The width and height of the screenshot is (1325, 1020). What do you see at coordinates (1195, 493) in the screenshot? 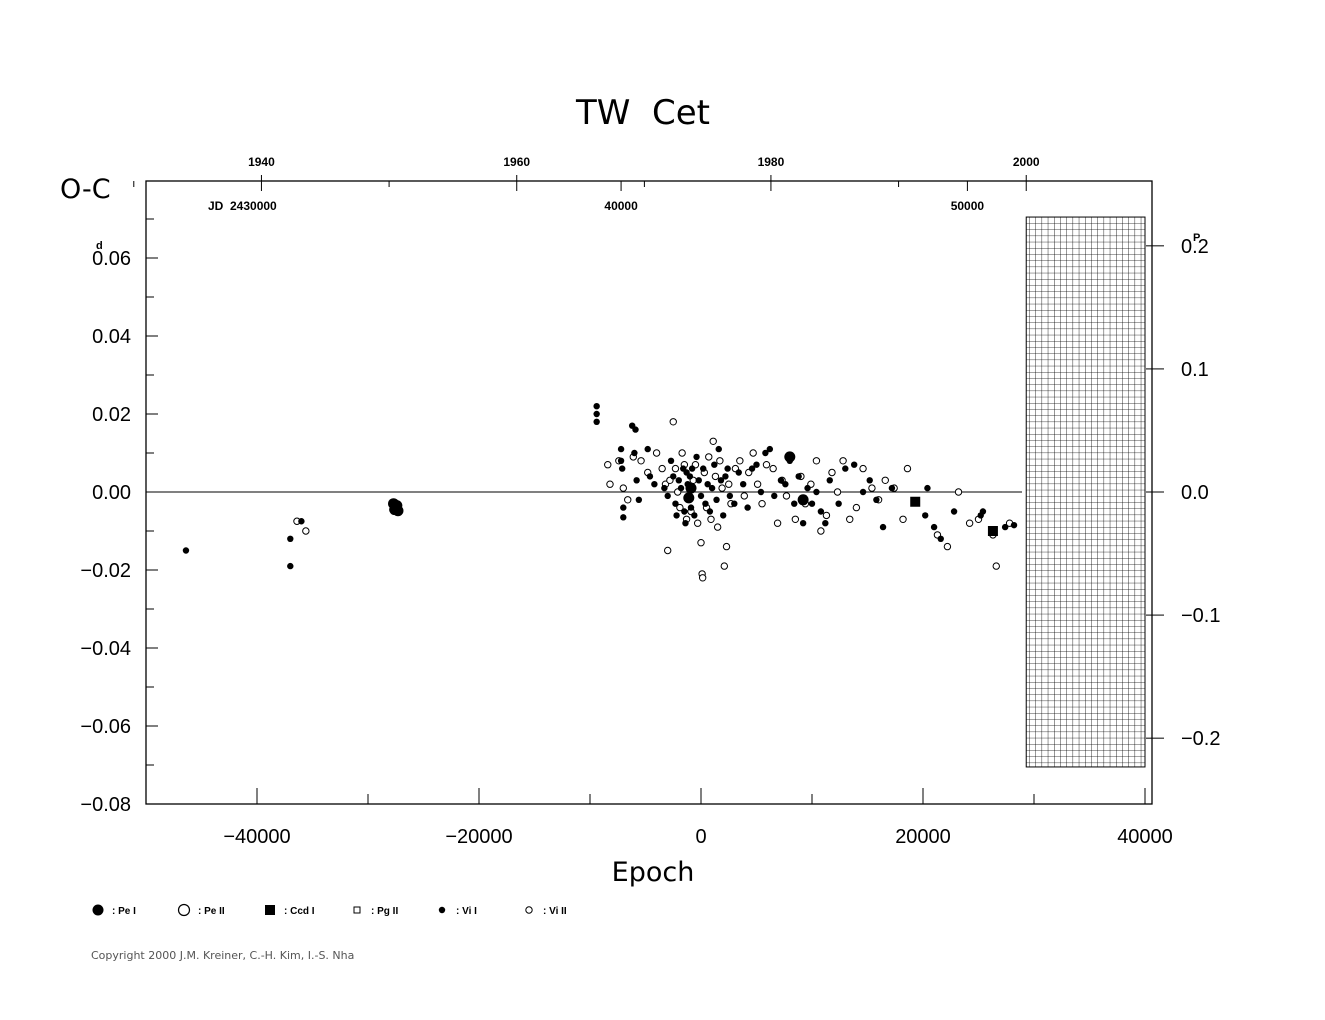
I see `right-tick-label: 0.0` at bounding box center [1195, 493].